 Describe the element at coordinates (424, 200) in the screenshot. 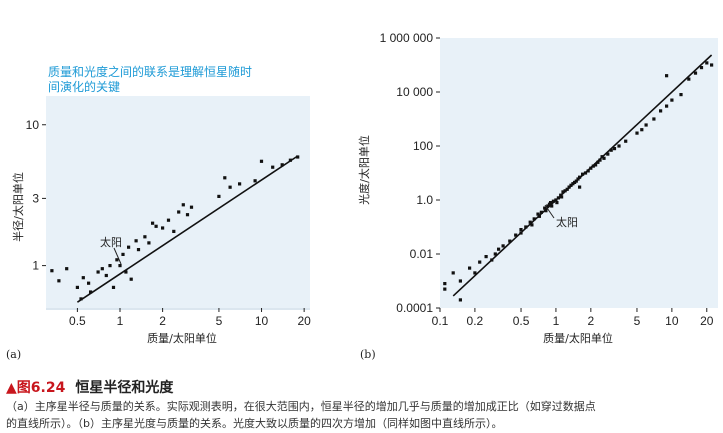

I see `chart-b-ytick-label-2: 1.0` at that location.